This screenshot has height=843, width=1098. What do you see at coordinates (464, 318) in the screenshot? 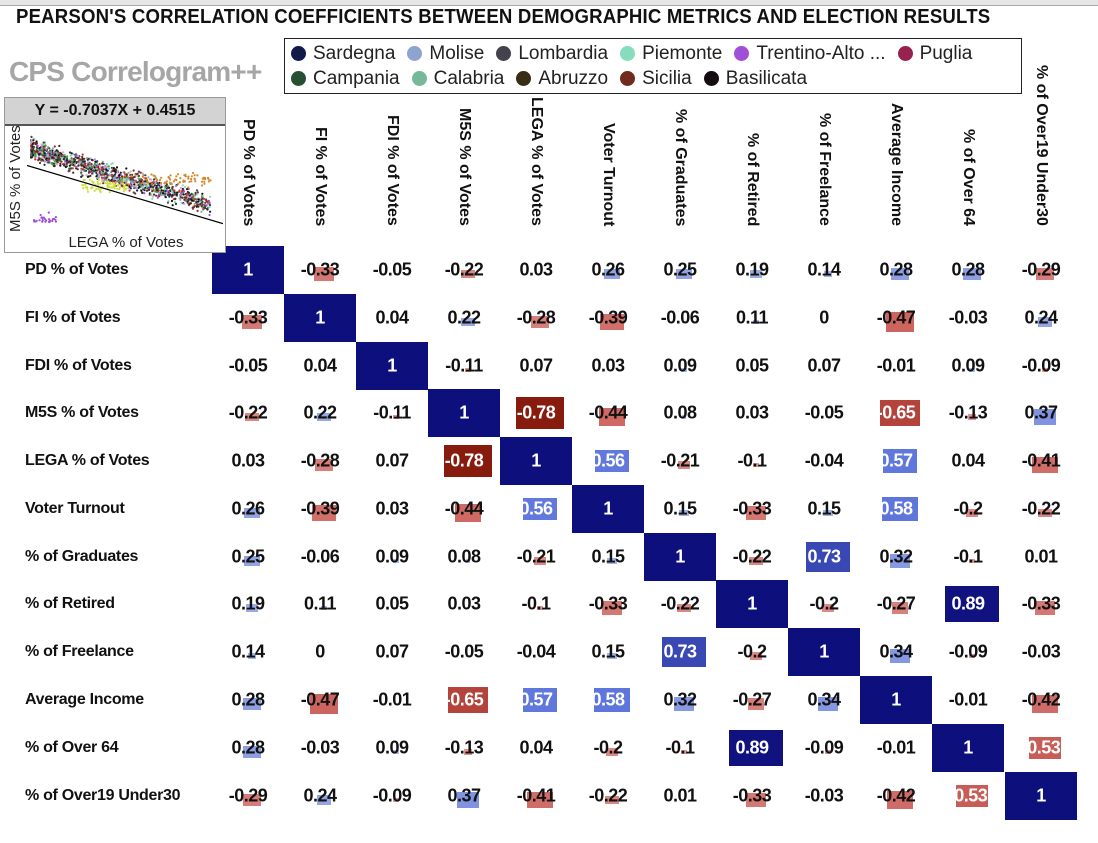
I see `correlation-cell: 0.22` at bounding box center [464, 318].